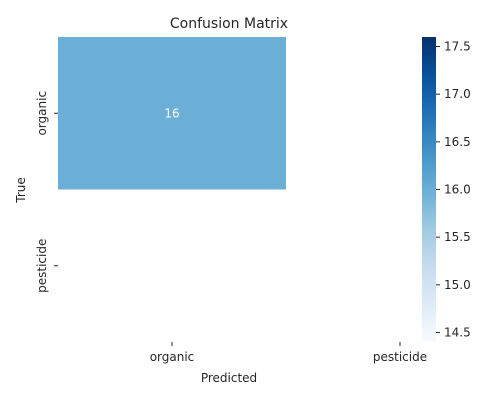  I want to click on y-axis-label: True, so click(21, 190).